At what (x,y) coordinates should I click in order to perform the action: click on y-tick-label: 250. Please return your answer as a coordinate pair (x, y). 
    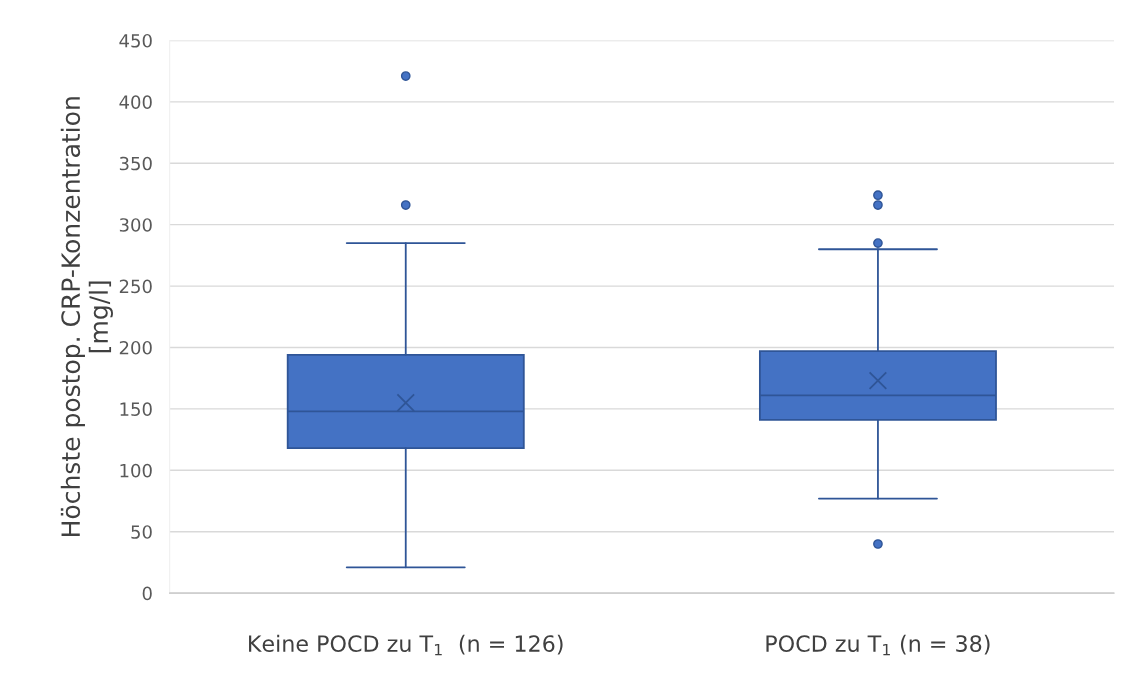
    Looking at the image, I should click on (135, 286).